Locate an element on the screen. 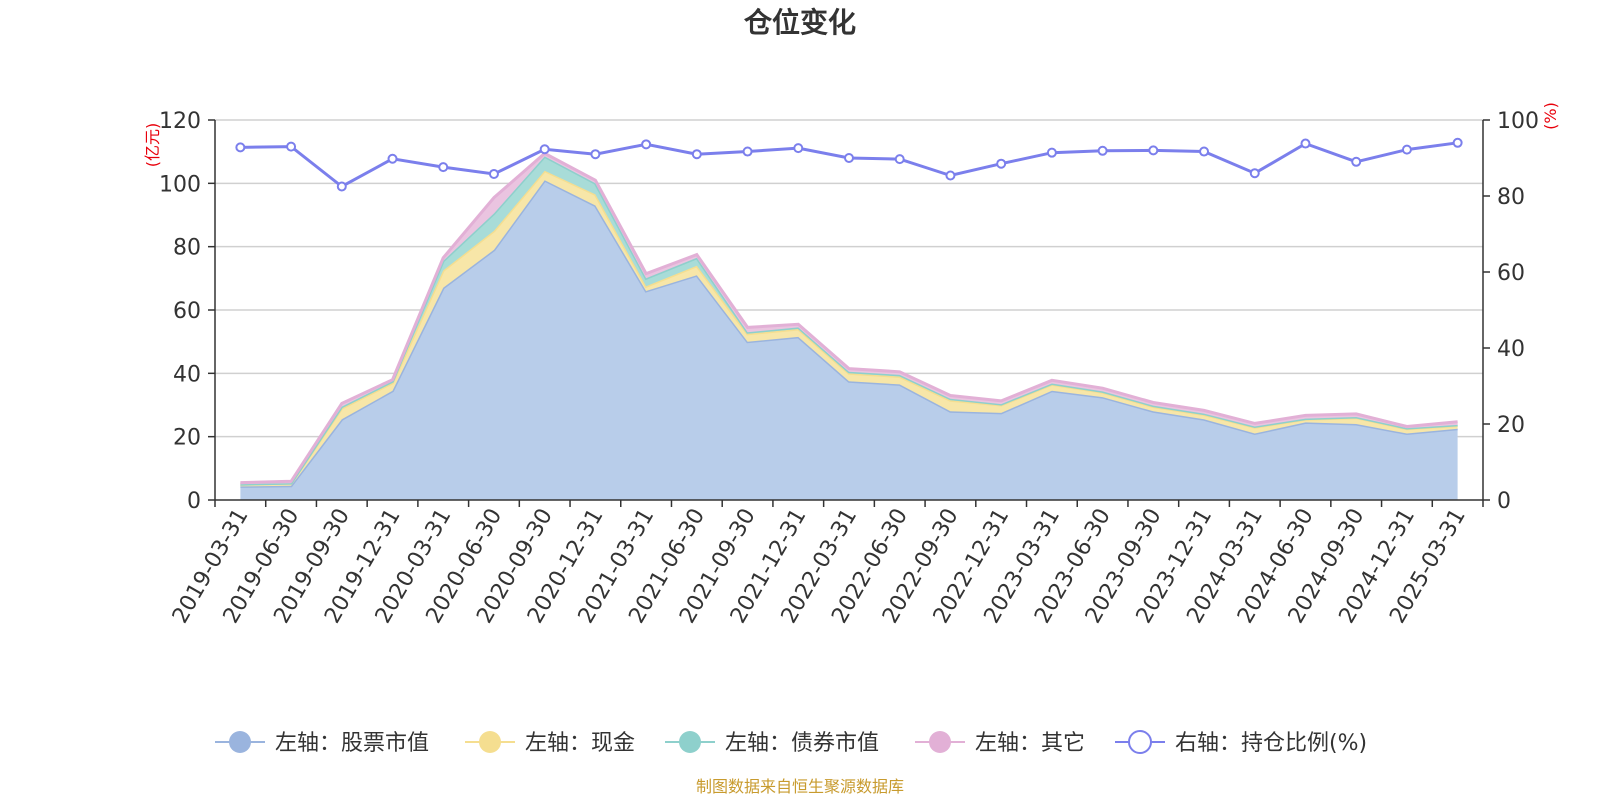  right-tick-label: 0 is located at coordinates (1504, 501).